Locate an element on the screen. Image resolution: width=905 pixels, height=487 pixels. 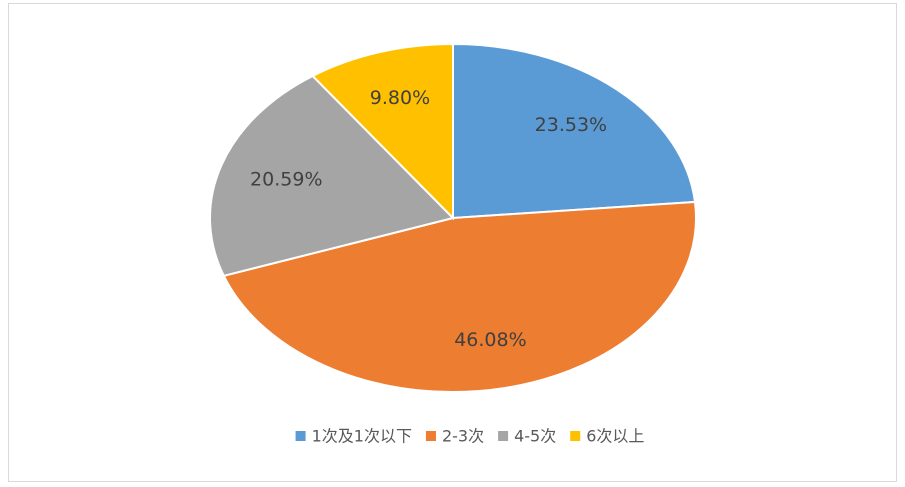
legend-label: 6次以上 is located at coordinates (615, 436).